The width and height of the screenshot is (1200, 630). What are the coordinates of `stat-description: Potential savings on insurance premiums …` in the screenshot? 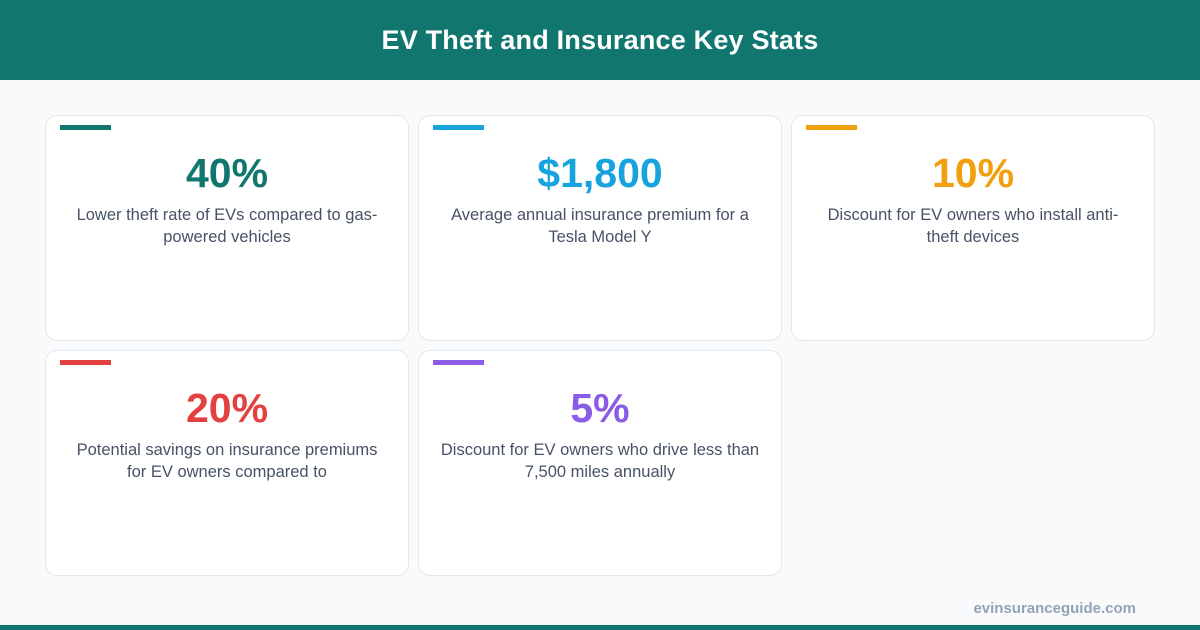 It's located at (227, 461).